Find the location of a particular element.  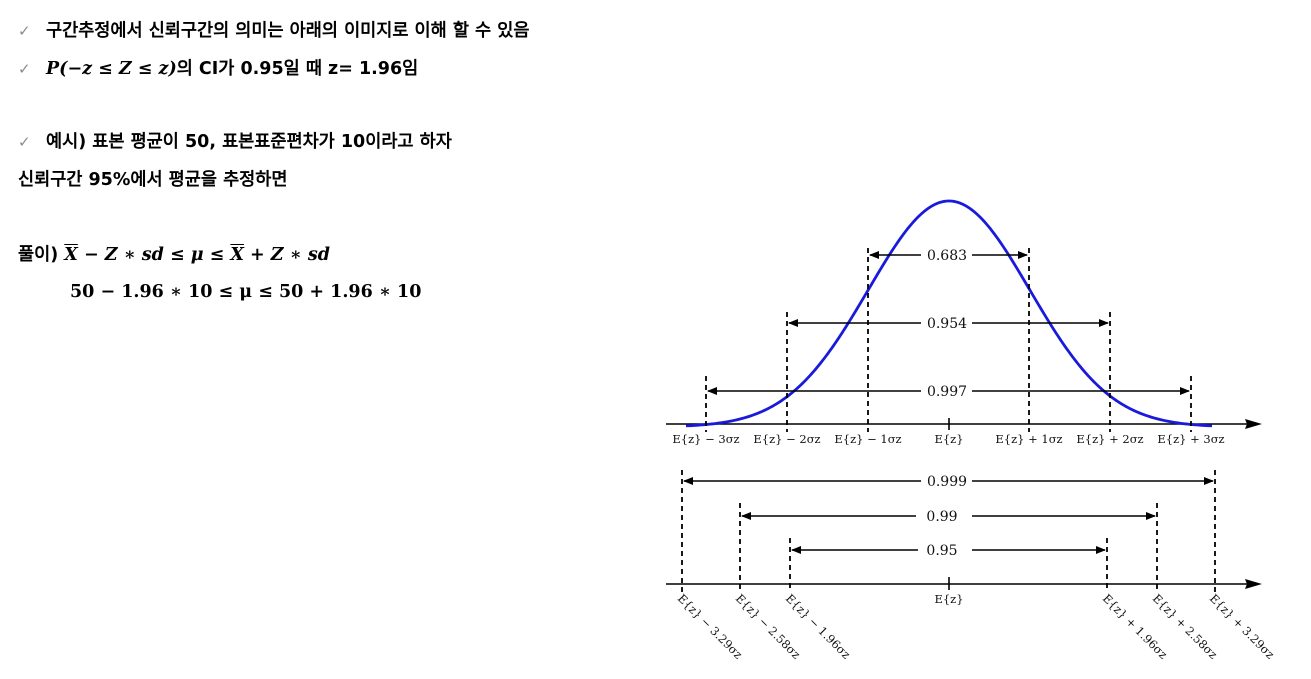

tick-label: E{z} − 3σz is located at coordinates (705, 439).